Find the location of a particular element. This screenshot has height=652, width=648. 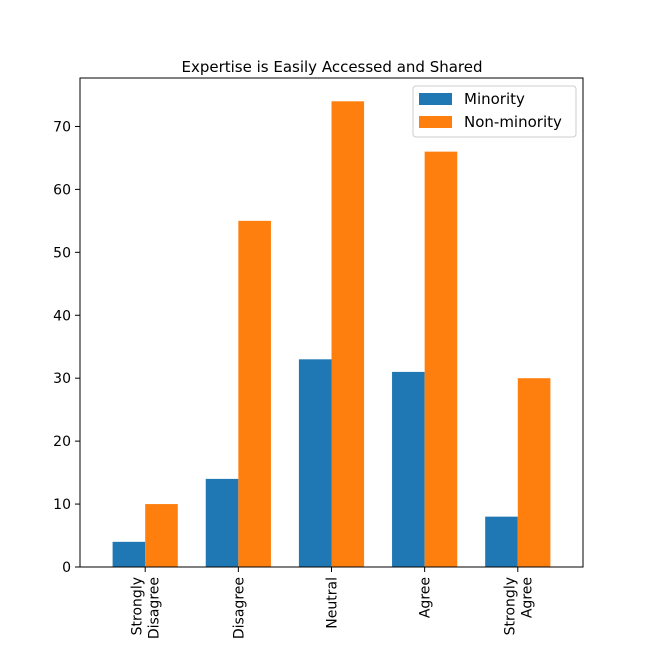

x-tick-label: Disagree is located at coordinates (239, 608).